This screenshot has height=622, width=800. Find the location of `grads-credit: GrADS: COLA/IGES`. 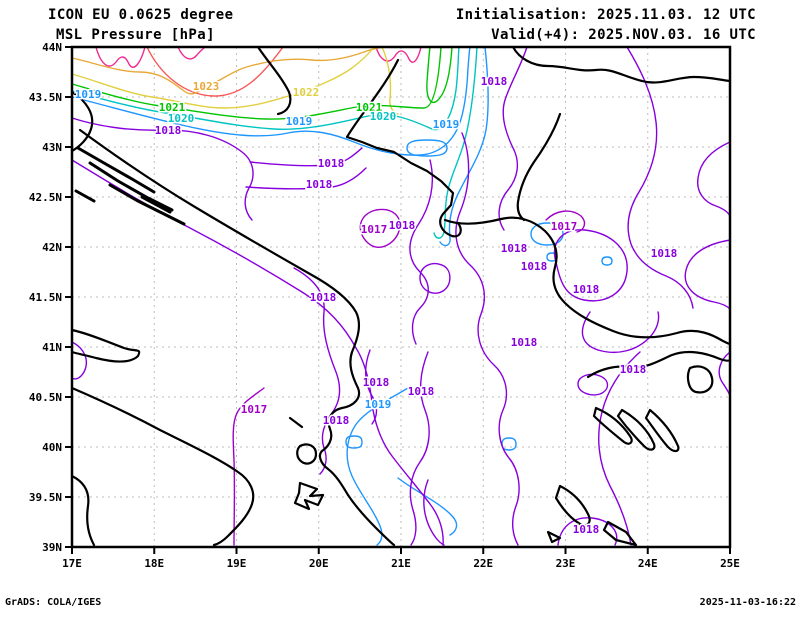

grads-credit: GrADS: COLA/IGES is located at coordinates (53, 602).